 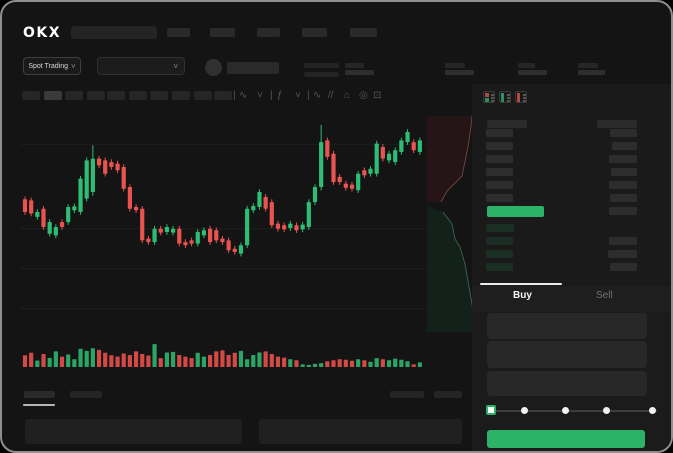 What do you see at coordinates (363, 95) in the screenshot?
I see `settings-icon: ◎` at bounding box center [363, 95].